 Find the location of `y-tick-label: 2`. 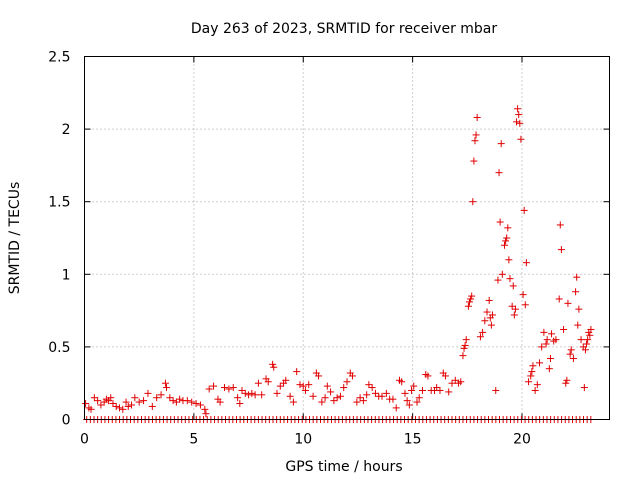

y-tick-label: 2 is located at coordinates (66, 130).